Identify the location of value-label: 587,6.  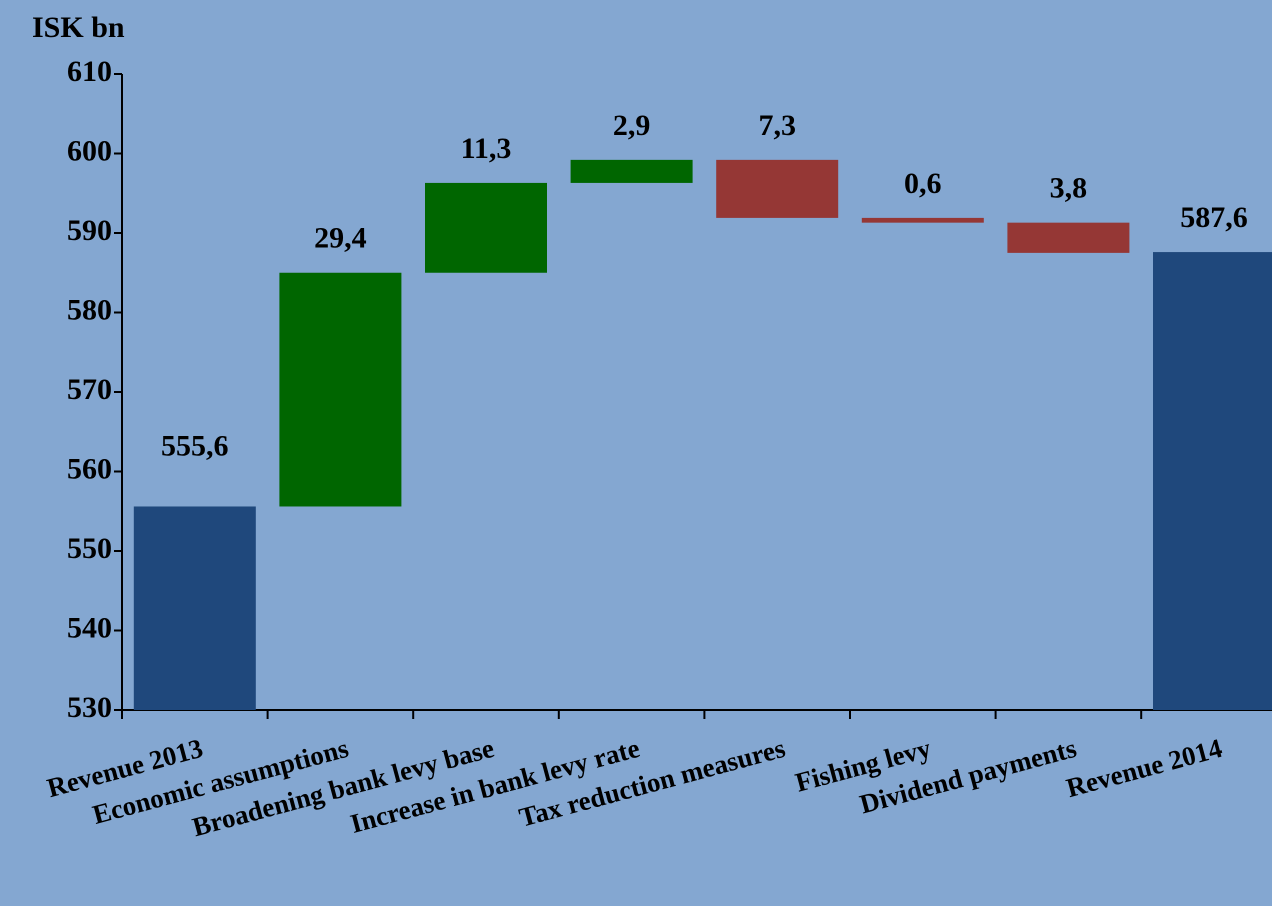
(1214, 217).